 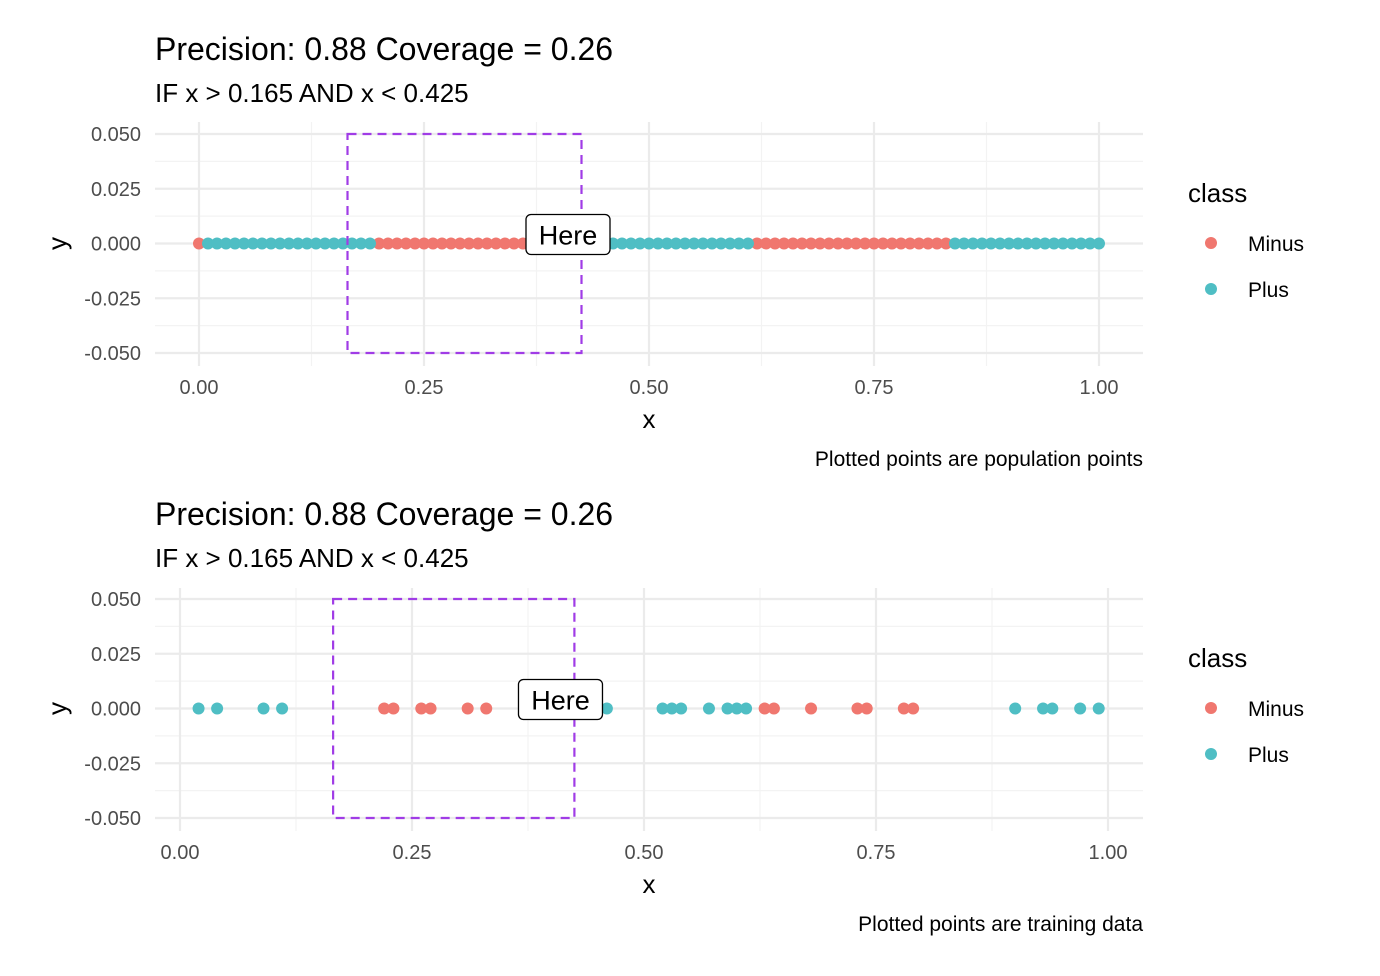 What do you see at coordinates (1276, 709) in the screenshot?
I see `legend-label-minus: Minus` at bounding box center [1276, 709].